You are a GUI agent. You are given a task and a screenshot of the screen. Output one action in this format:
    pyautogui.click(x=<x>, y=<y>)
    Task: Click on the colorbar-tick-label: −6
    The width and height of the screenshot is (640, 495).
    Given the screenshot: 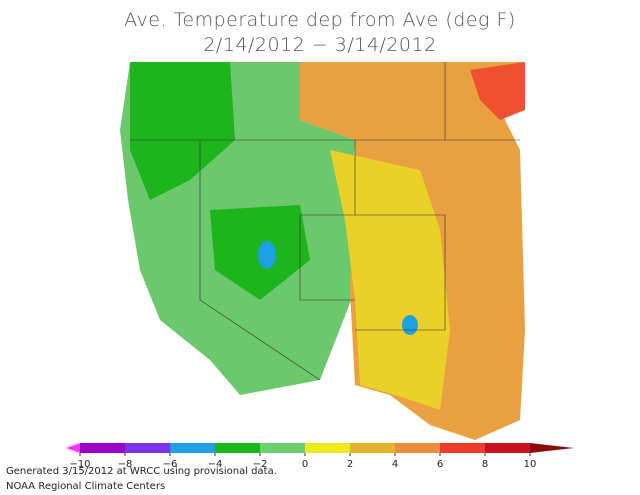 What is the action you would take?
    pyautogui.click(x=170, y=464)
    